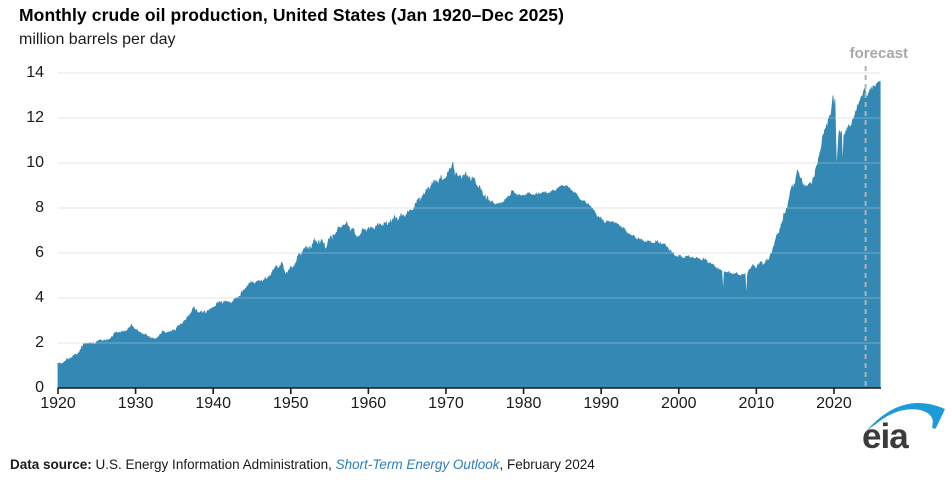 The width and height of the screenshot is (952, 483). Describe the element at coordinates (756, 403) in the screenshot. I see `x-tick-label: 2010` at that location.